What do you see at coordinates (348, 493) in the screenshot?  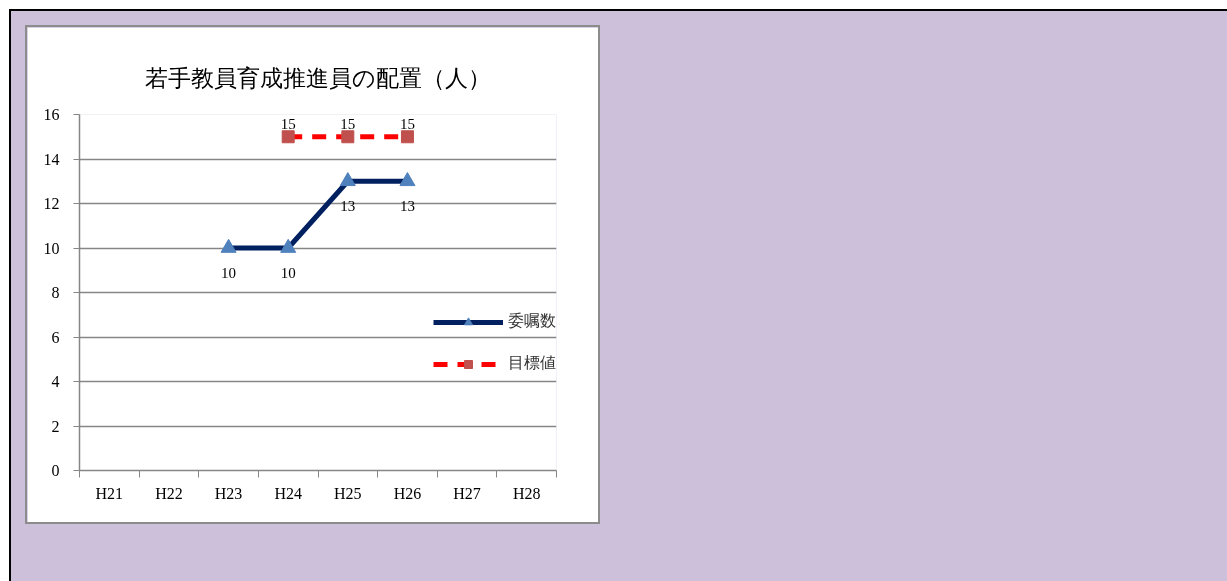 I see `x-tick-label: H25` at bounding box center [348, 493].